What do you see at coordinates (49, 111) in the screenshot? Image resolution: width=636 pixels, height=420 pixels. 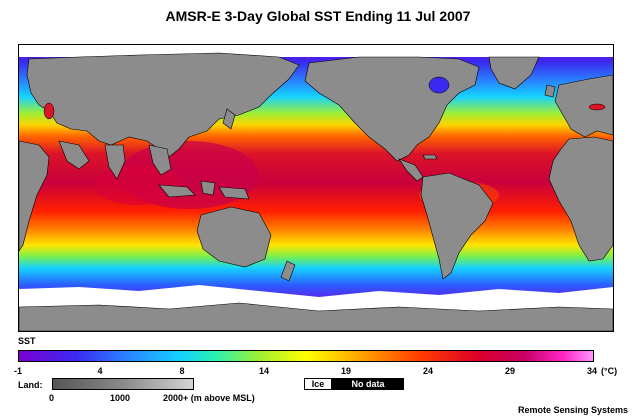 I see `caspian-sea` at bounding box center [49, 111].